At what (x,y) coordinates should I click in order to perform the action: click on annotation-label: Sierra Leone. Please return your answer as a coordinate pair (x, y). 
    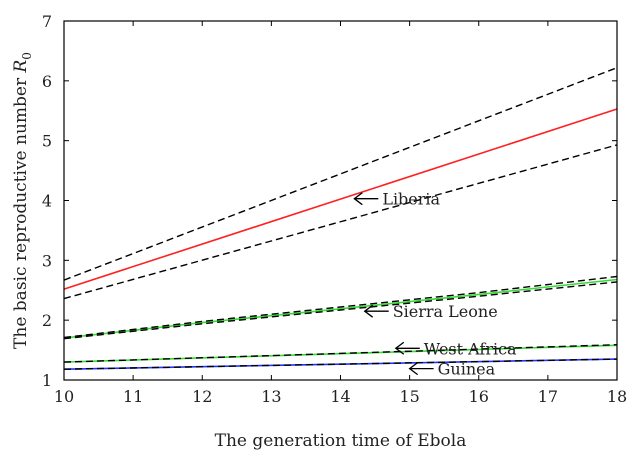
    Looking at the image, I should click on (445, 311).